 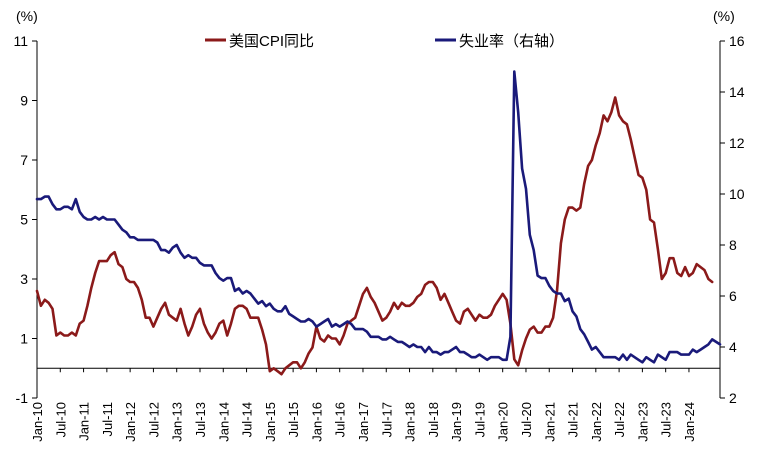 What do you see at coordinates (153, 419) in the screenshot?
I see `x-tick-label: Jul-12` at bounding box center [153, 419].